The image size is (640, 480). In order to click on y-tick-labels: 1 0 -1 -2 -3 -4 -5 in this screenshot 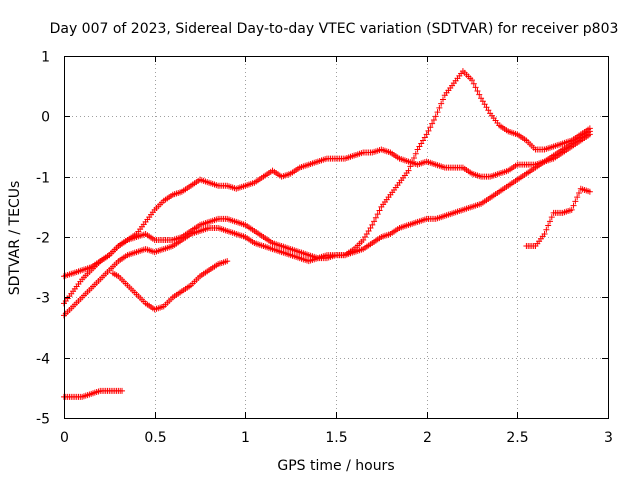, I will do `click(43, 239)`.